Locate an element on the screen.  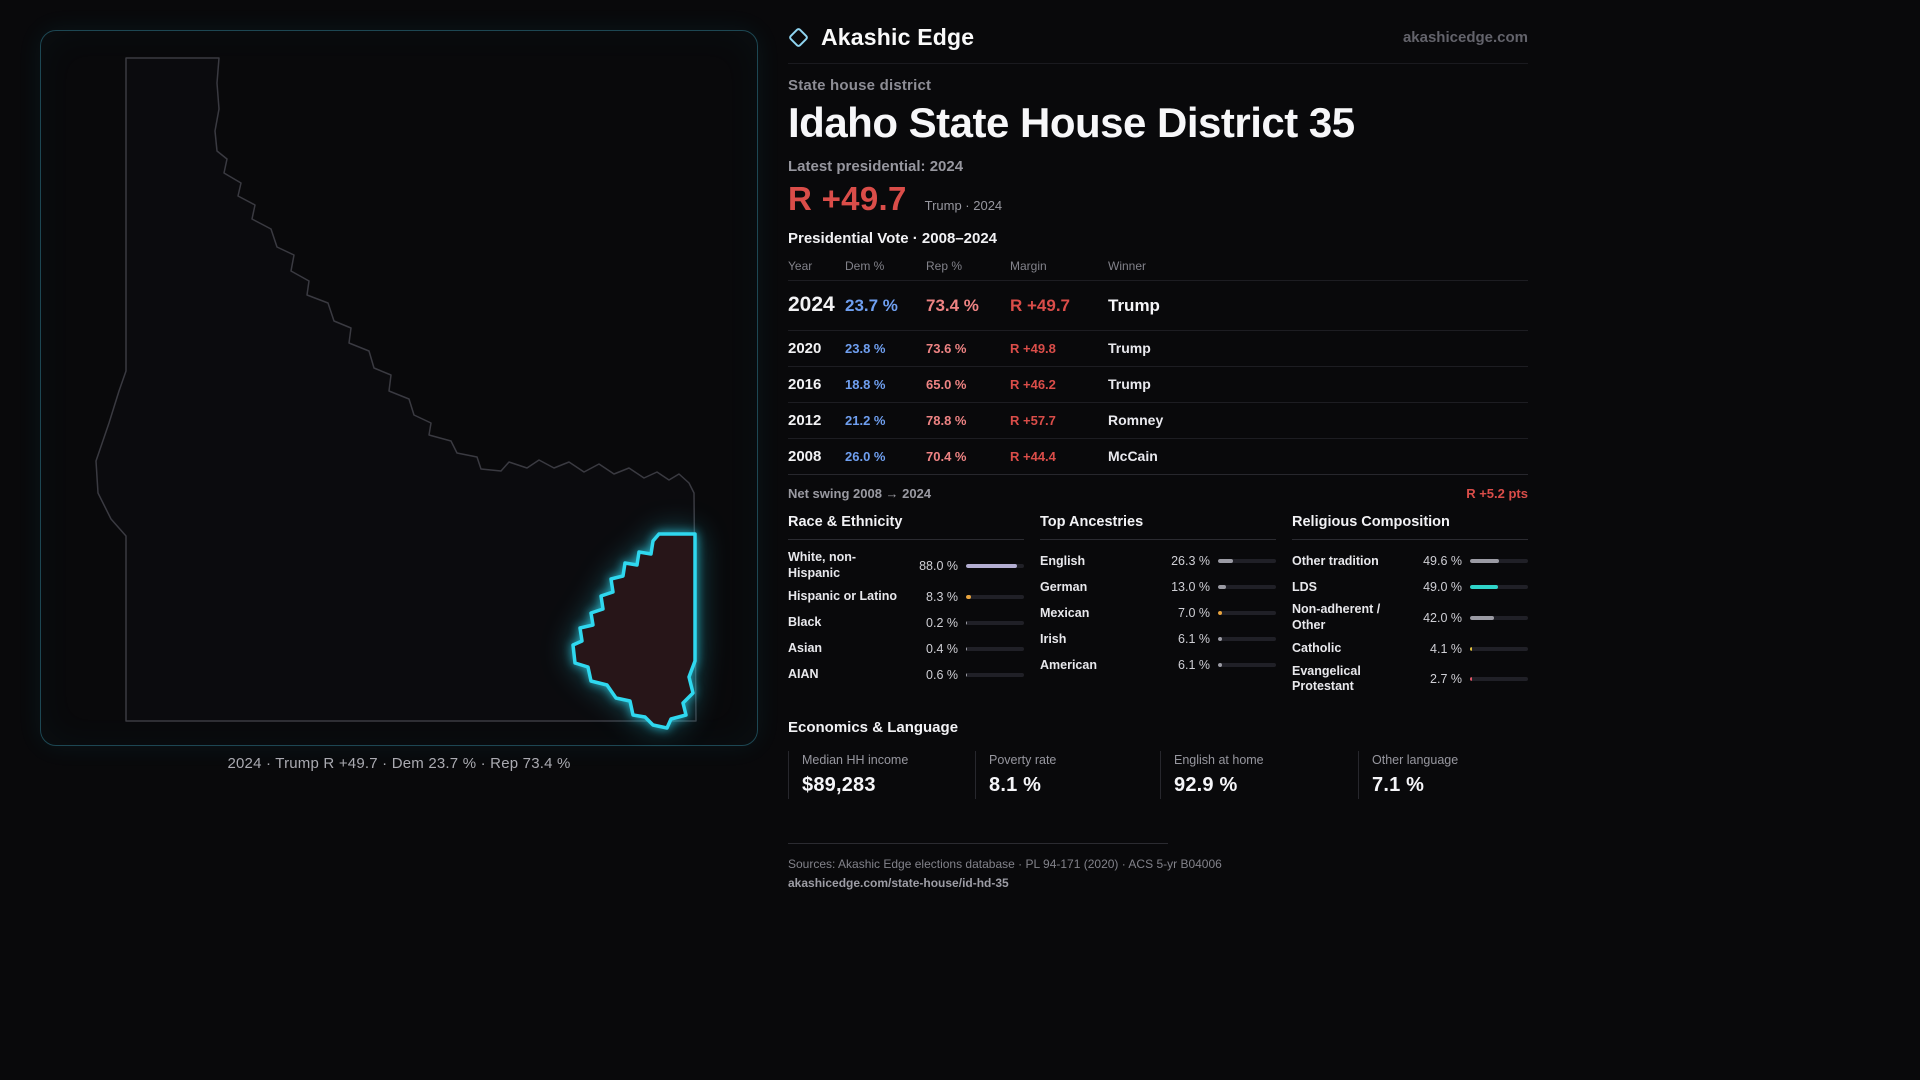
demo-row: Mexican 7.0 % is located at coordinates (1158, 613).